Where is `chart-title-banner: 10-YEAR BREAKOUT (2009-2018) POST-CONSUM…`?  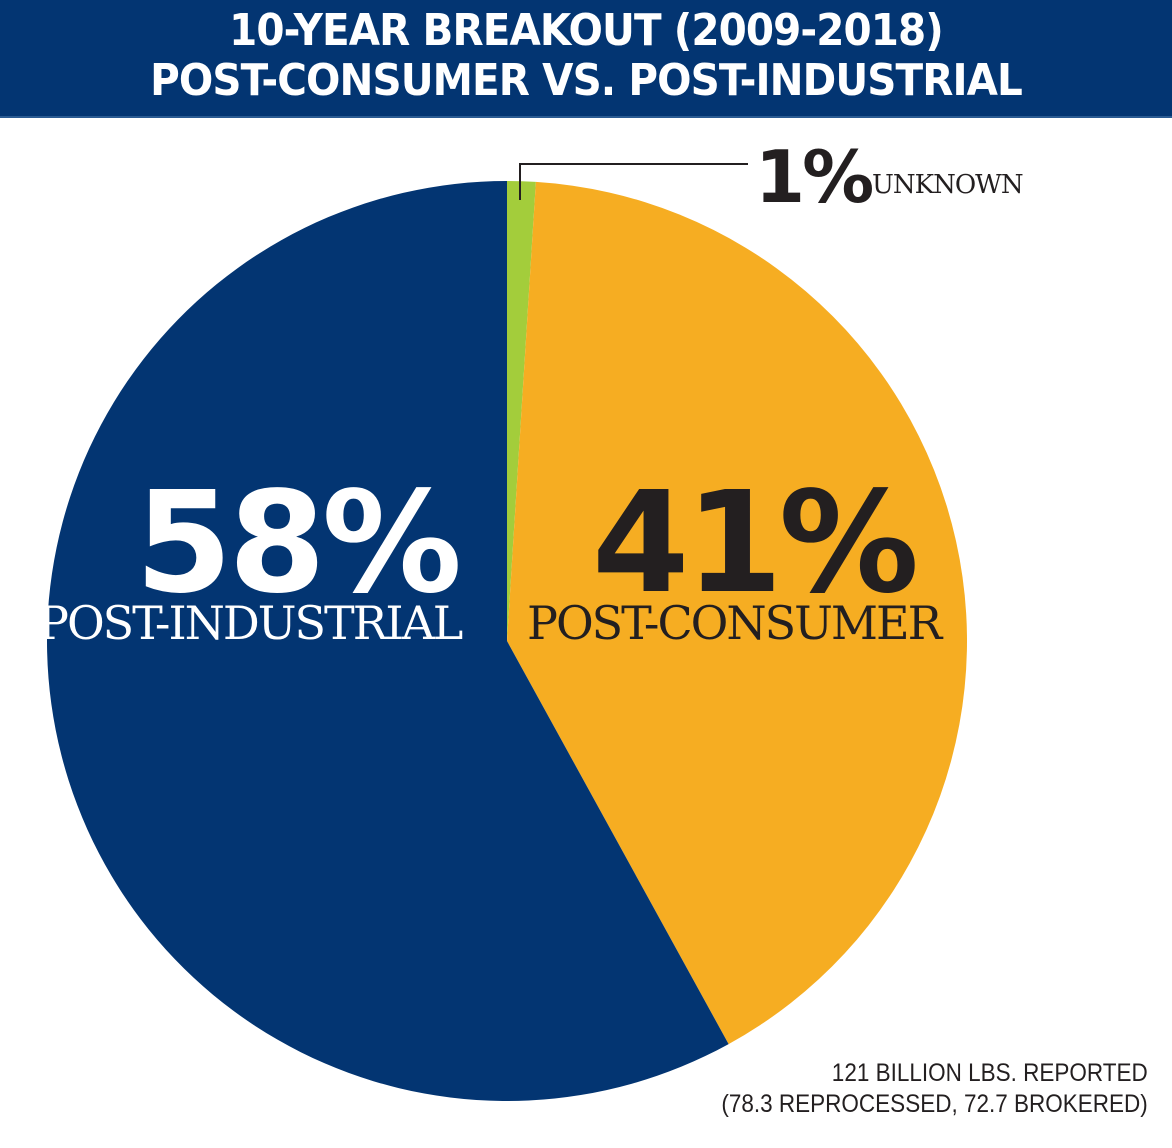 chart-title-banner: 10-YEAR BREAKOUT (2009-2018) POST-CONSUM… is located at coordinates (586, 59).